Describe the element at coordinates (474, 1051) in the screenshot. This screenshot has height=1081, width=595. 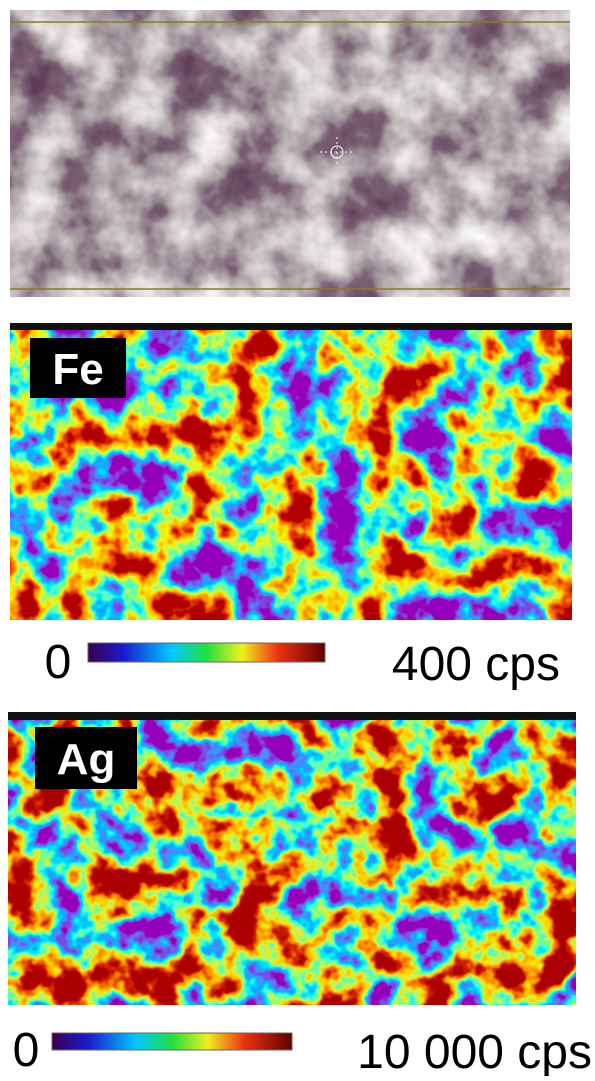
I see `scale-max: 10 000 cps` at that location.